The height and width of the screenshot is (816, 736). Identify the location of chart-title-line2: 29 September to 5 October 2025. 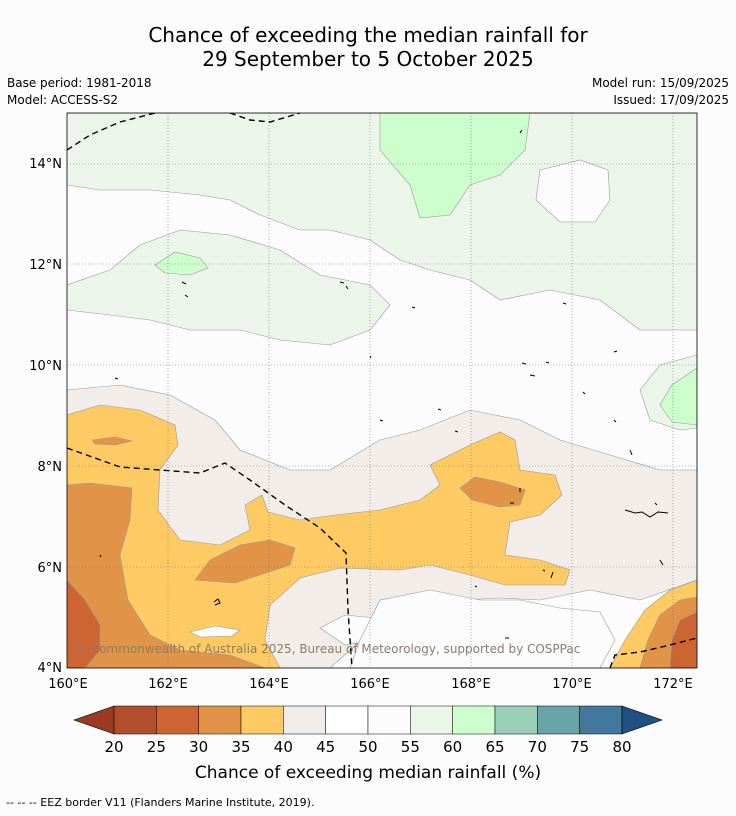
(368, 59).